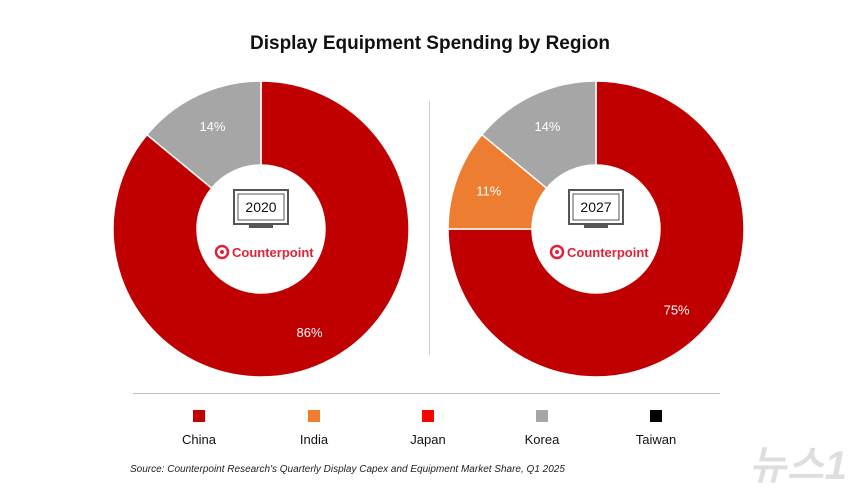  What do you see at coordinates (203, 135) in the screenshot?
I see `slice-2020-korea` at bounding box center [203, 135].